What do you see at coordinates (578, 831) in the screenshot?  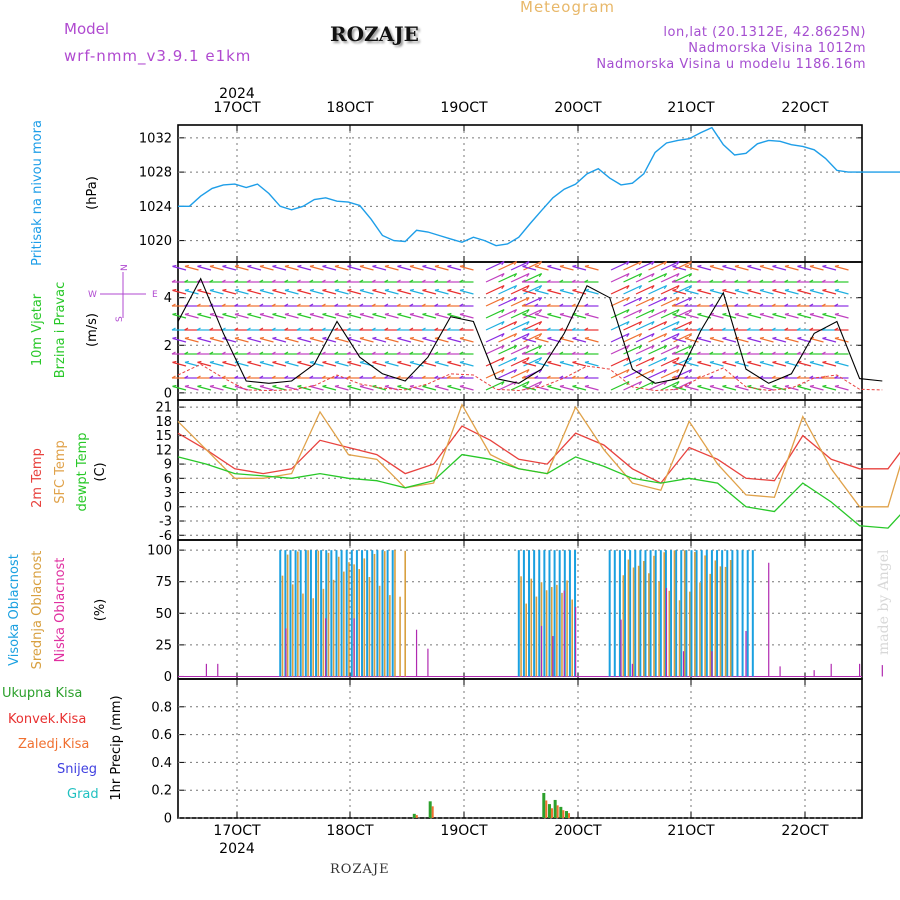 I see `x-tick-label-bottom: 20OCT` at bounding box center [578, 831].